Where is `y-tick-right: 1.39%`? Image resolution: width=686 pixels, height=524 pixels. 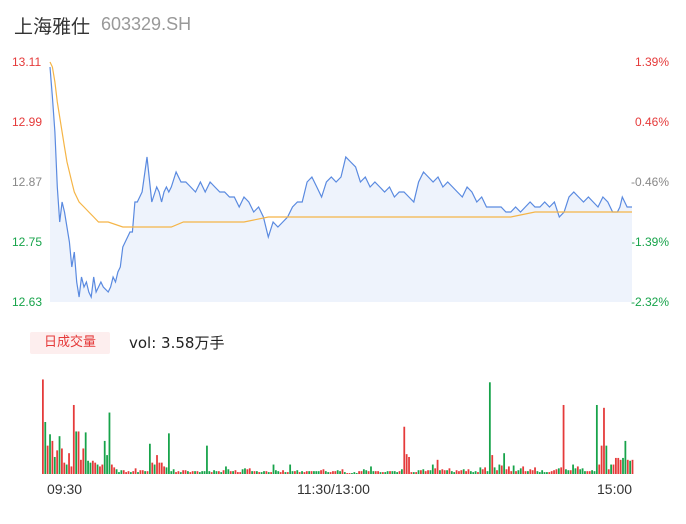 y-tick-right: 1.39% is located at coordinates (651, 62).